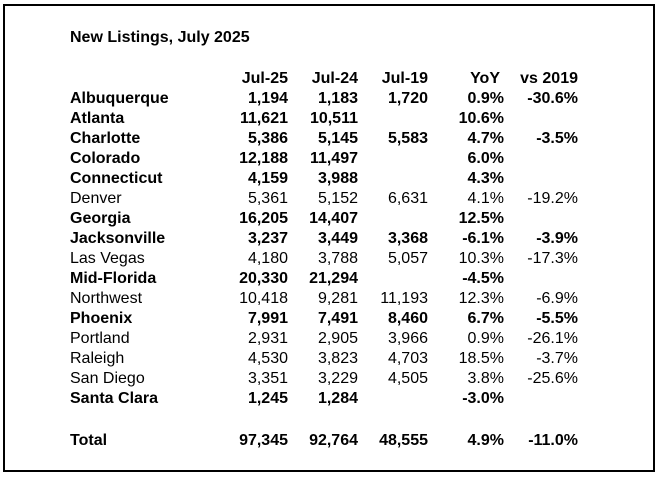  I want to click on cell-jul-25: 7,991, so click(267, 318).